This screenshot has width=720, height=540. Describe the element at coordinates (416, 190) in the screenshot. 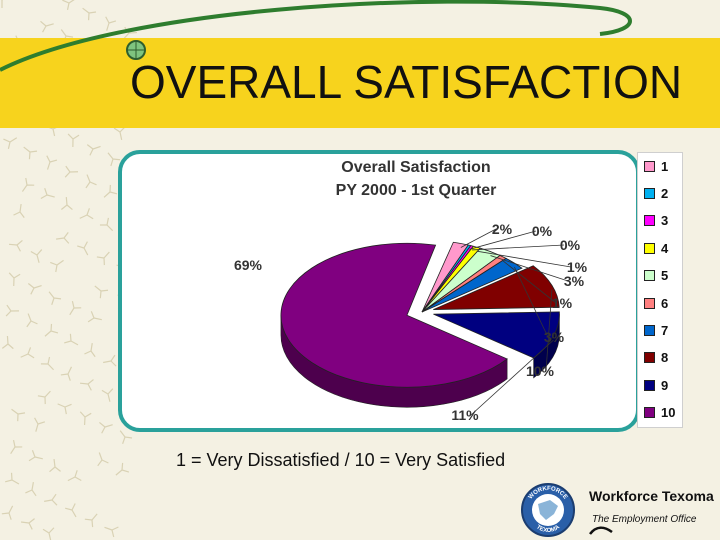

I see `chart-subtitle: PY 2000 - 1st Quarter` at that location.